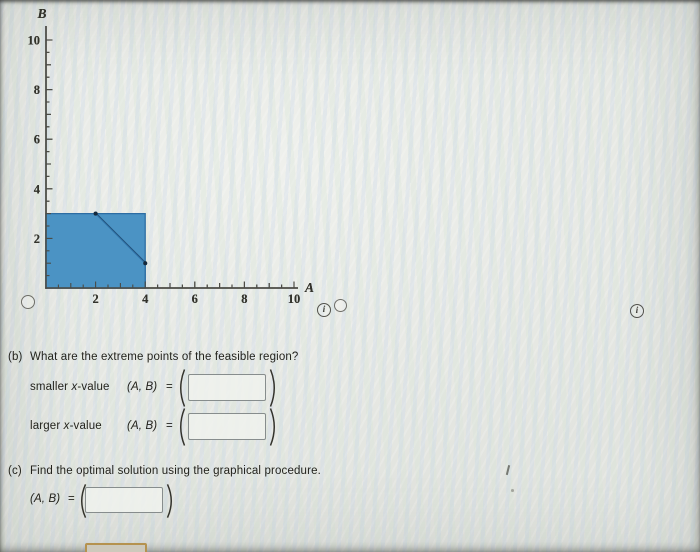 The image size is (700, 552). What do you see at coordinates (15, 357) in the screenshot?
I see `part-b-label: (b)` at bounding box center [15, 357].